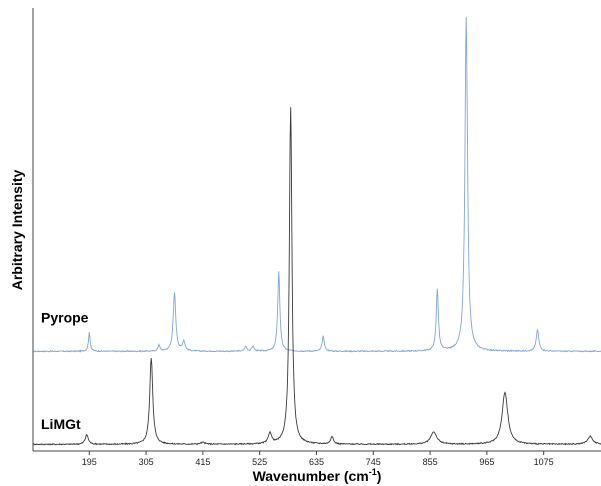 The width and height of the screenshot is (601, 486). Describe the element at coordinates (373, 472) in the screenshot. I see `x-axis-title-sup: -1` at that location.